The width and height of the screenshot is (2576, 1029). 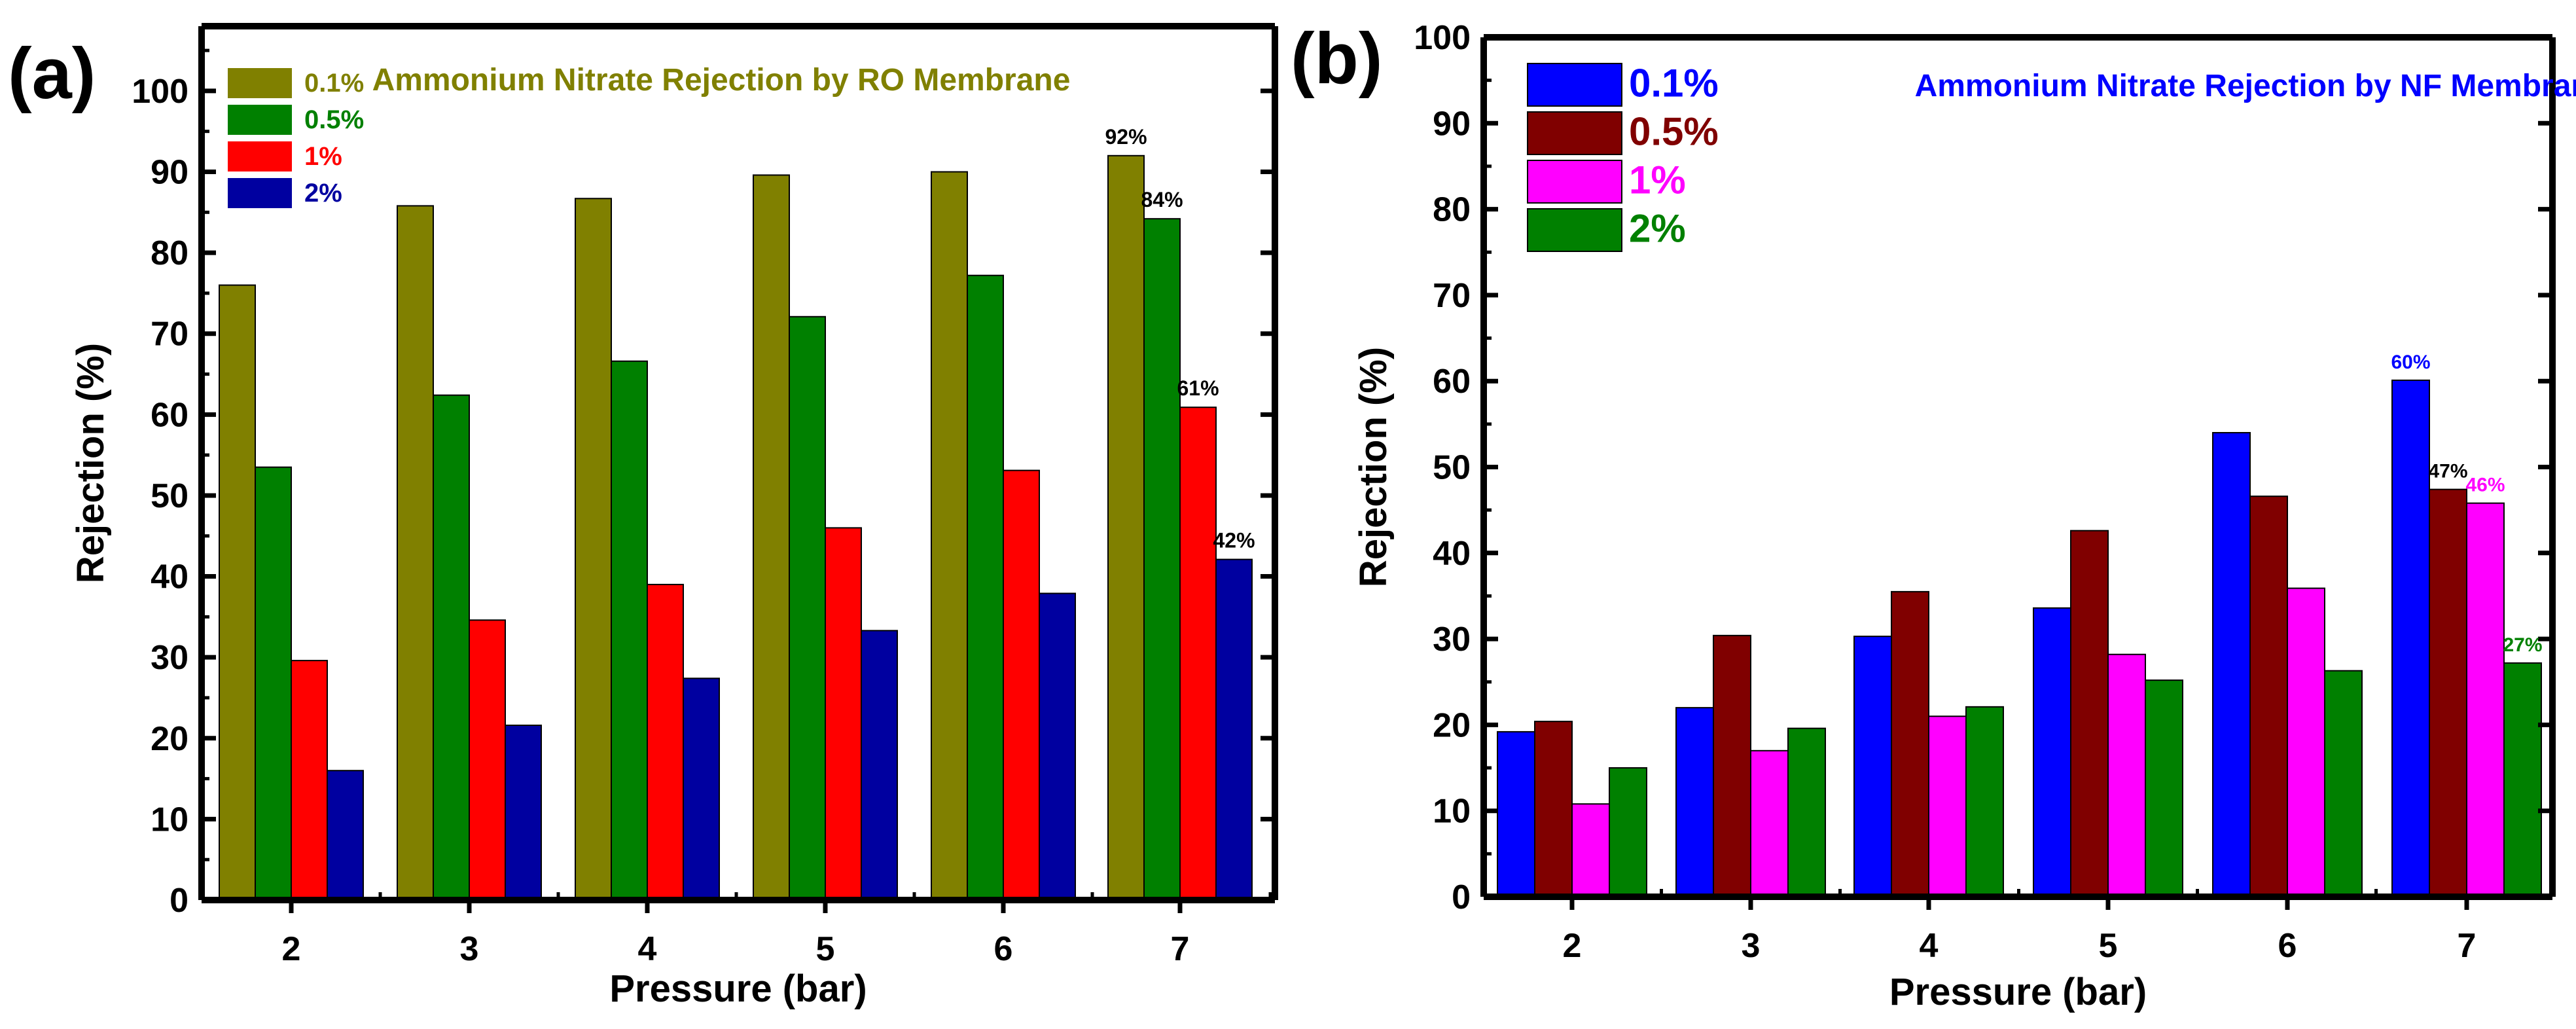 What do you see at coordinates (1336, 59) in the screenshot?
I see `panel-label: (b)` at bounding box center [1336, 59].